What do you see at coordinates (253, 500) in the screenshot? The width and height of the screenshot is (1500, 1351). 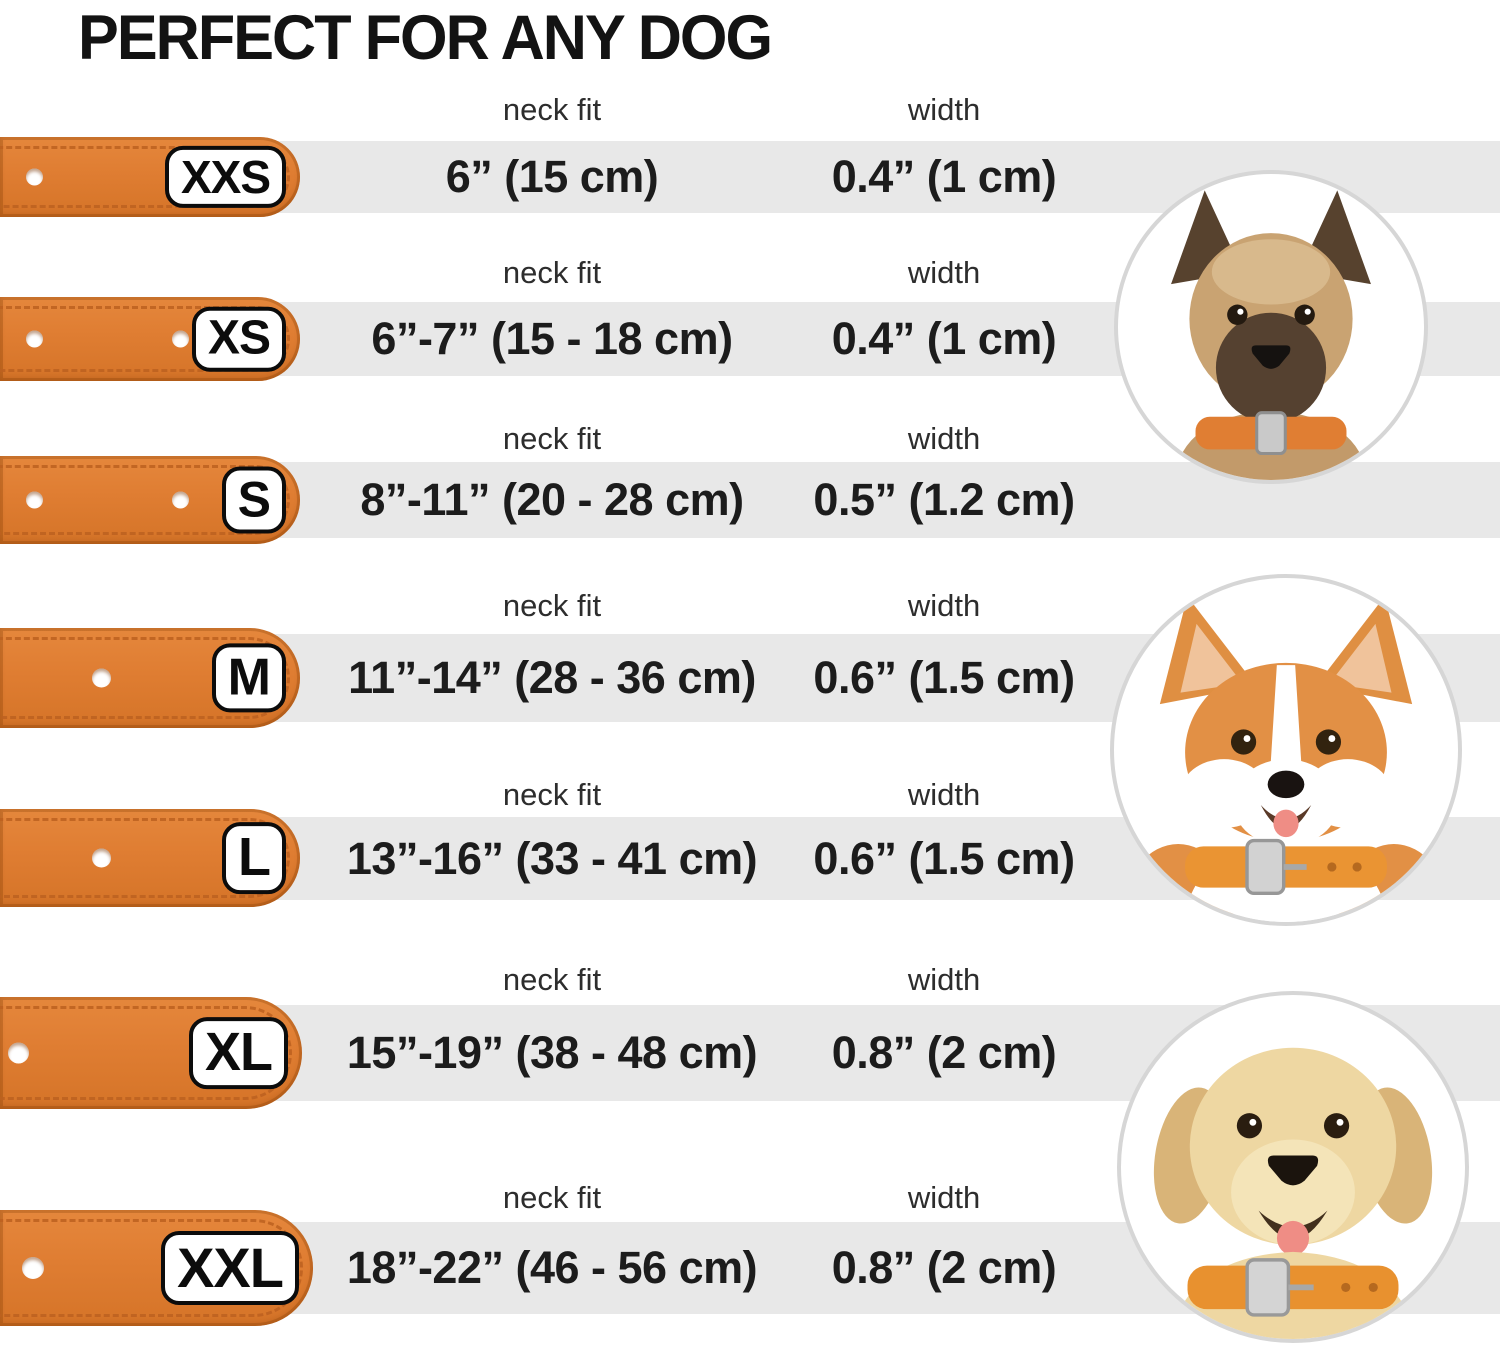 I see `size-badge: S` at bounding box center [253, 500].